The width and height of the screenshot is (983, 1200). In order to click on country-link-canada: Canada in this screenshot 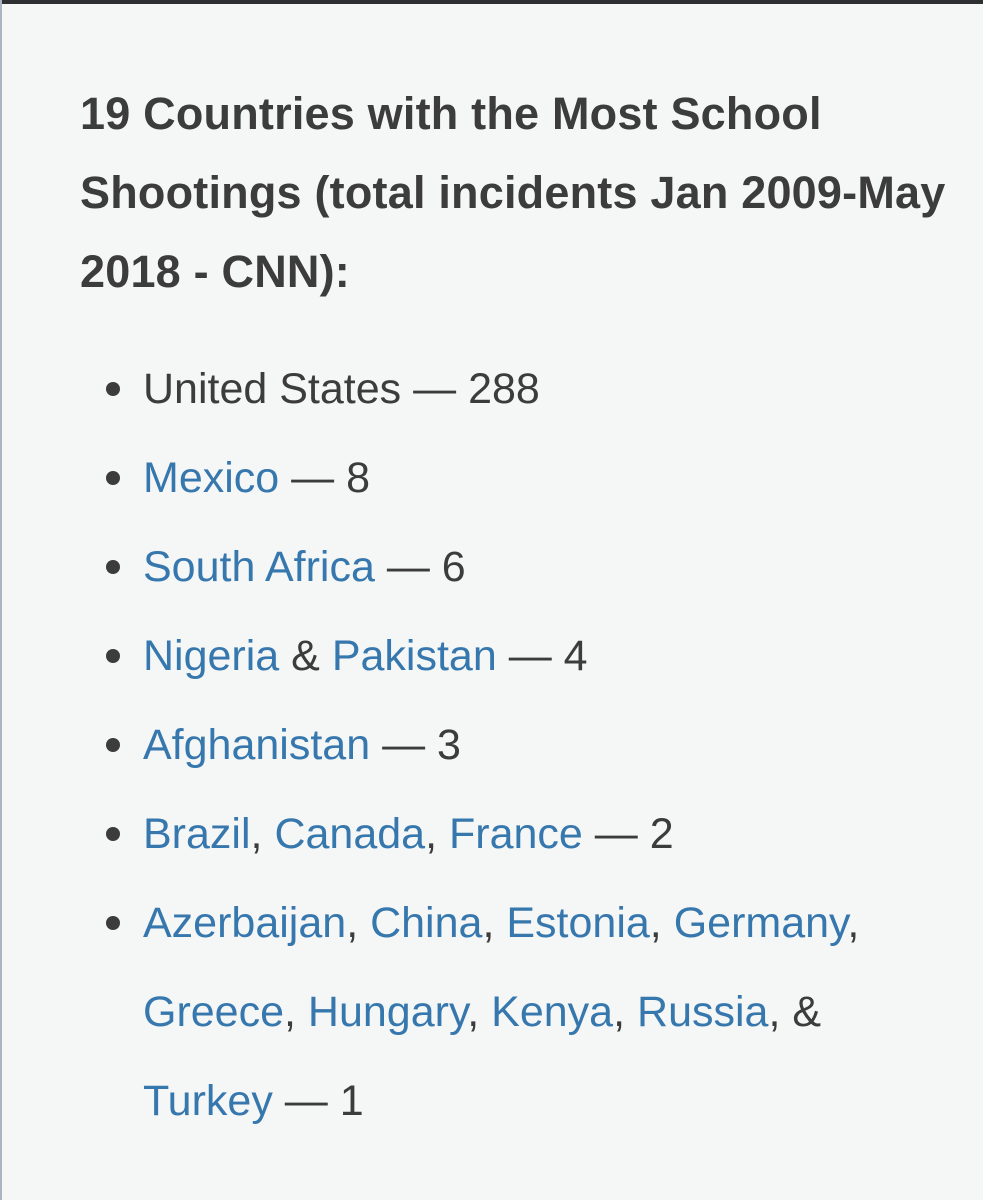, I will do `click(350, 834)`.